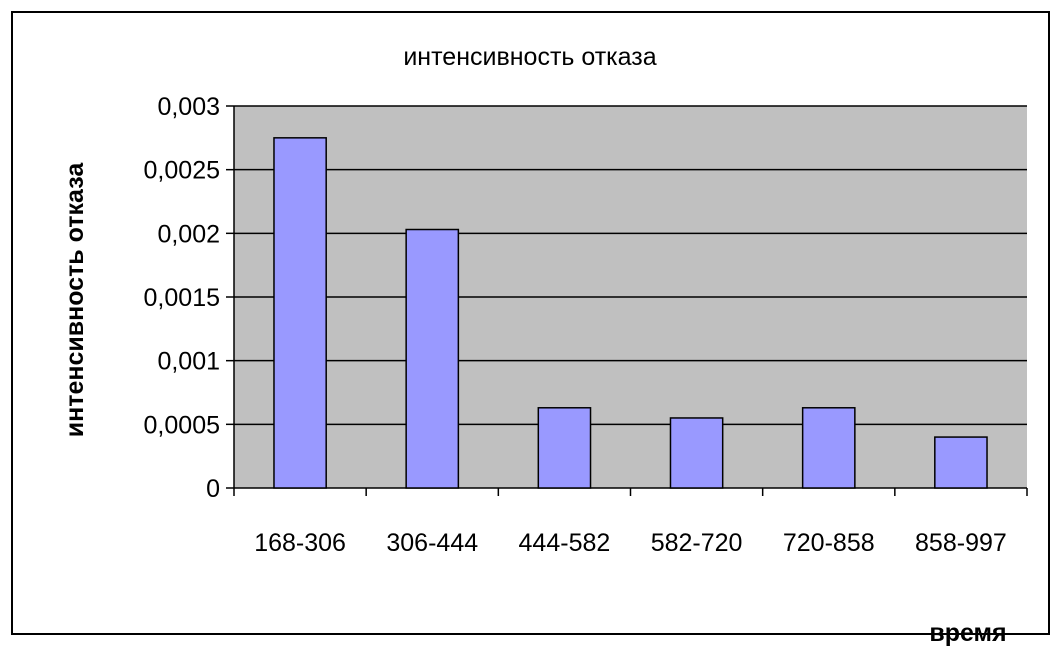 Image resolution: width=1063 pixels, height=648 pixels. I want to click on y-tick-label: 0,003, so click(188, 107).